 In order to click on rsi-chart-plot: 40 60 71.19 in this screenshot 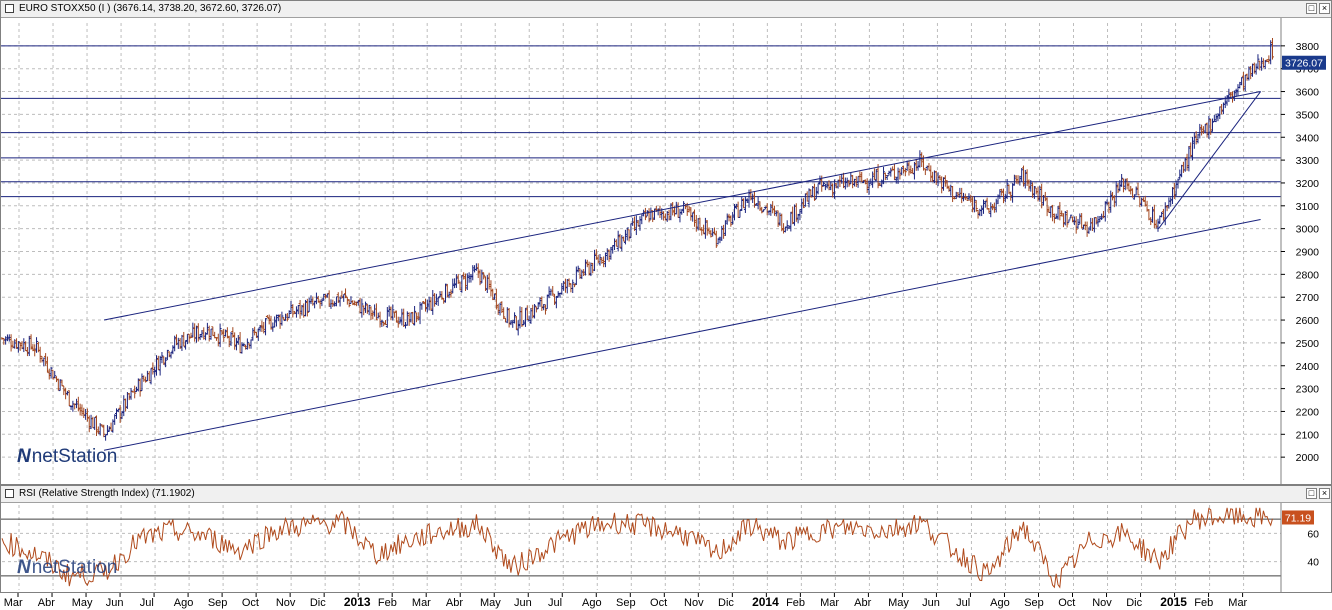, I will do `click(666, 547)`.